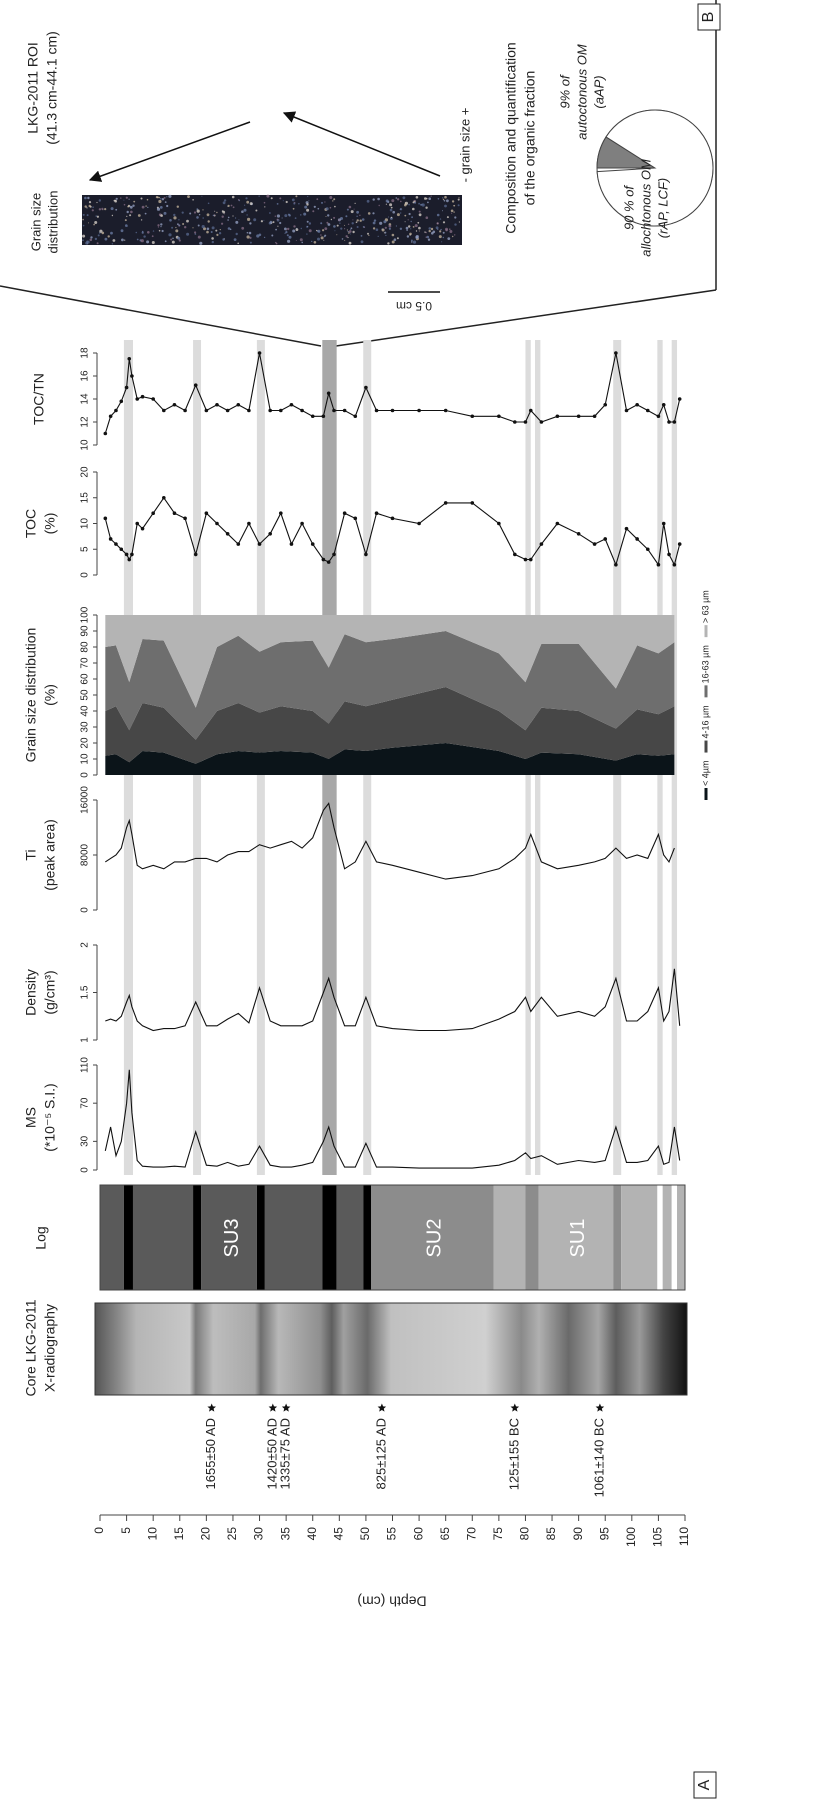 The image size is (821, 1801). Describe the element at coordinates (434, 1238) in the screenshot. I see `unit-label: SU2` at that location.